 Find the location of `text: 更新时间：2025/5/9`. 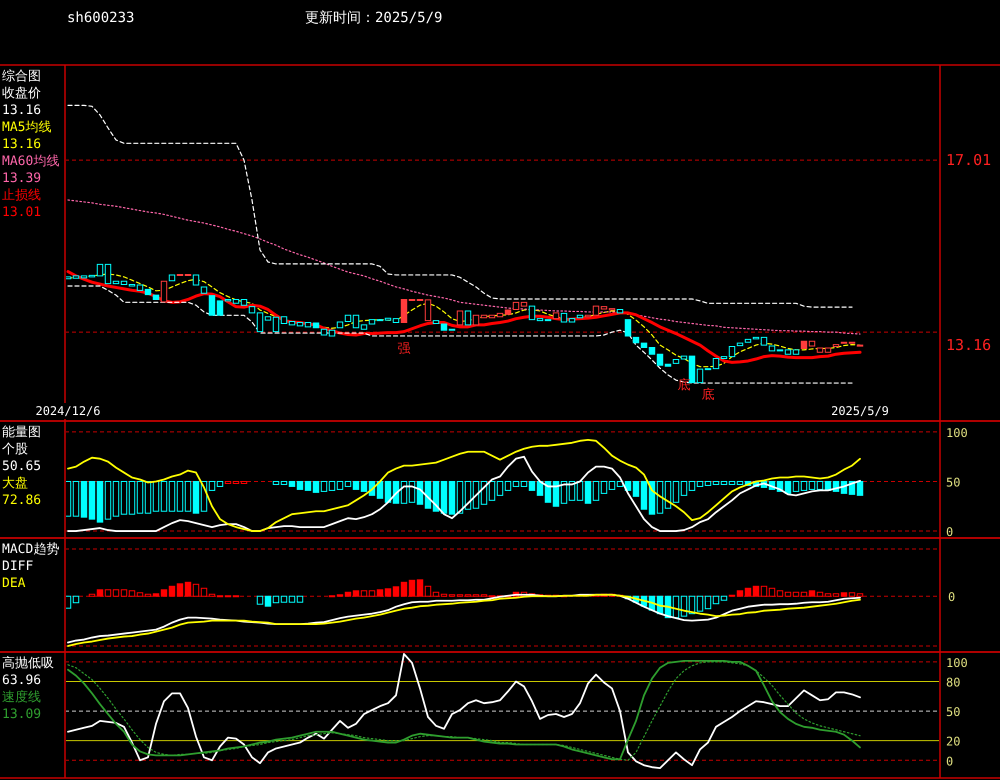

text: 更新时间：2025/5/9 is located at coordinates (373, 18).